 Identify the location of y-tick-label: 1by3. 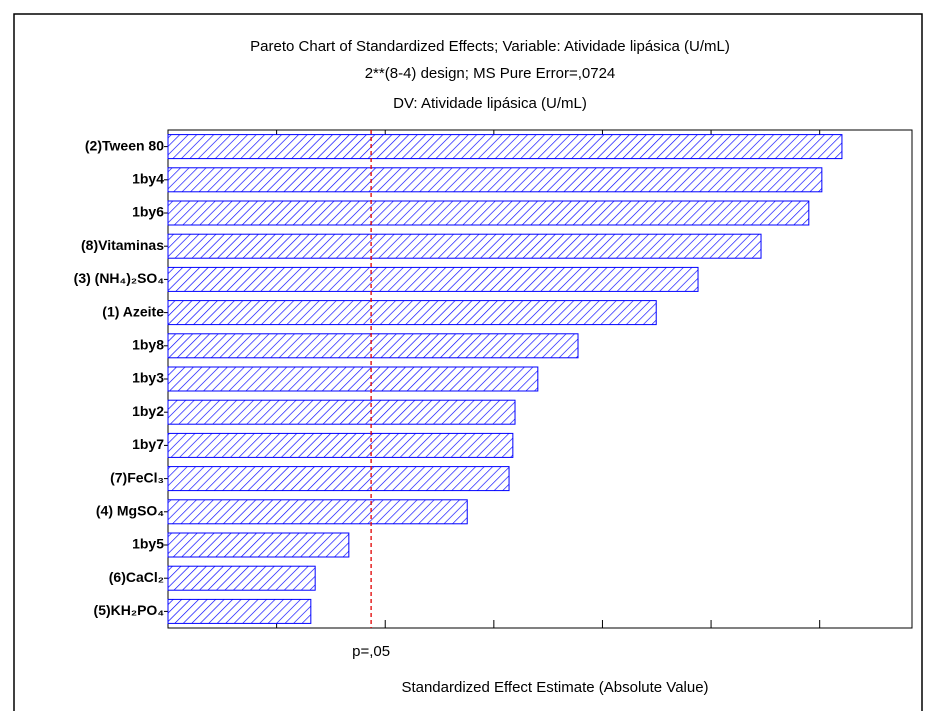
(148, 378).